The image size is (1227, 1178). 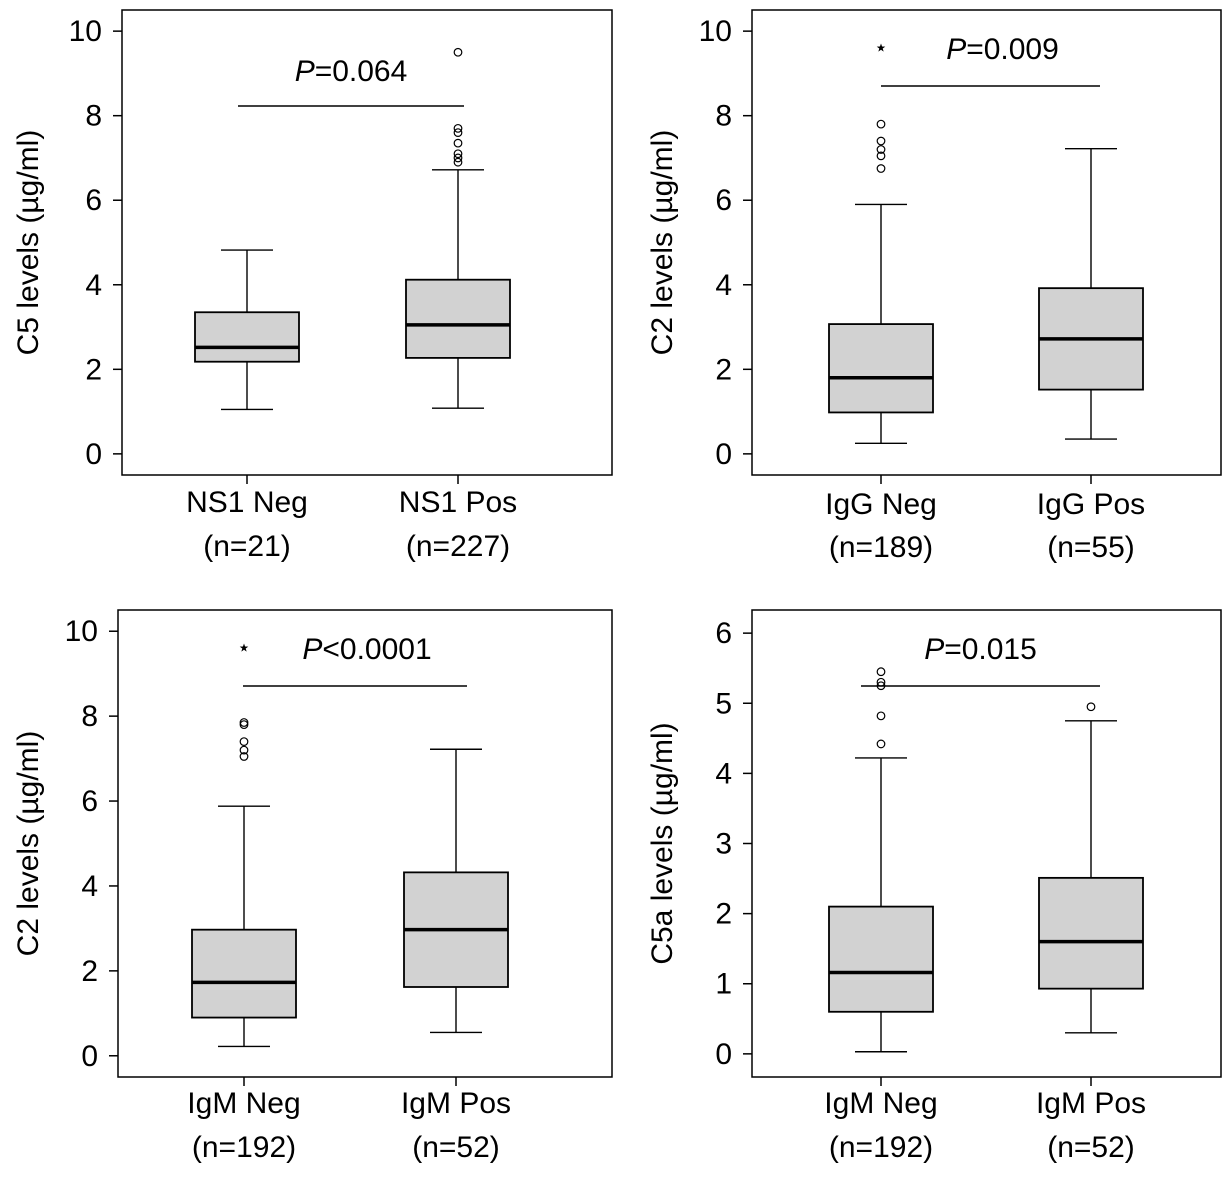 I want to click on p-value-text: =0.009, so click(x=1012, y=49).